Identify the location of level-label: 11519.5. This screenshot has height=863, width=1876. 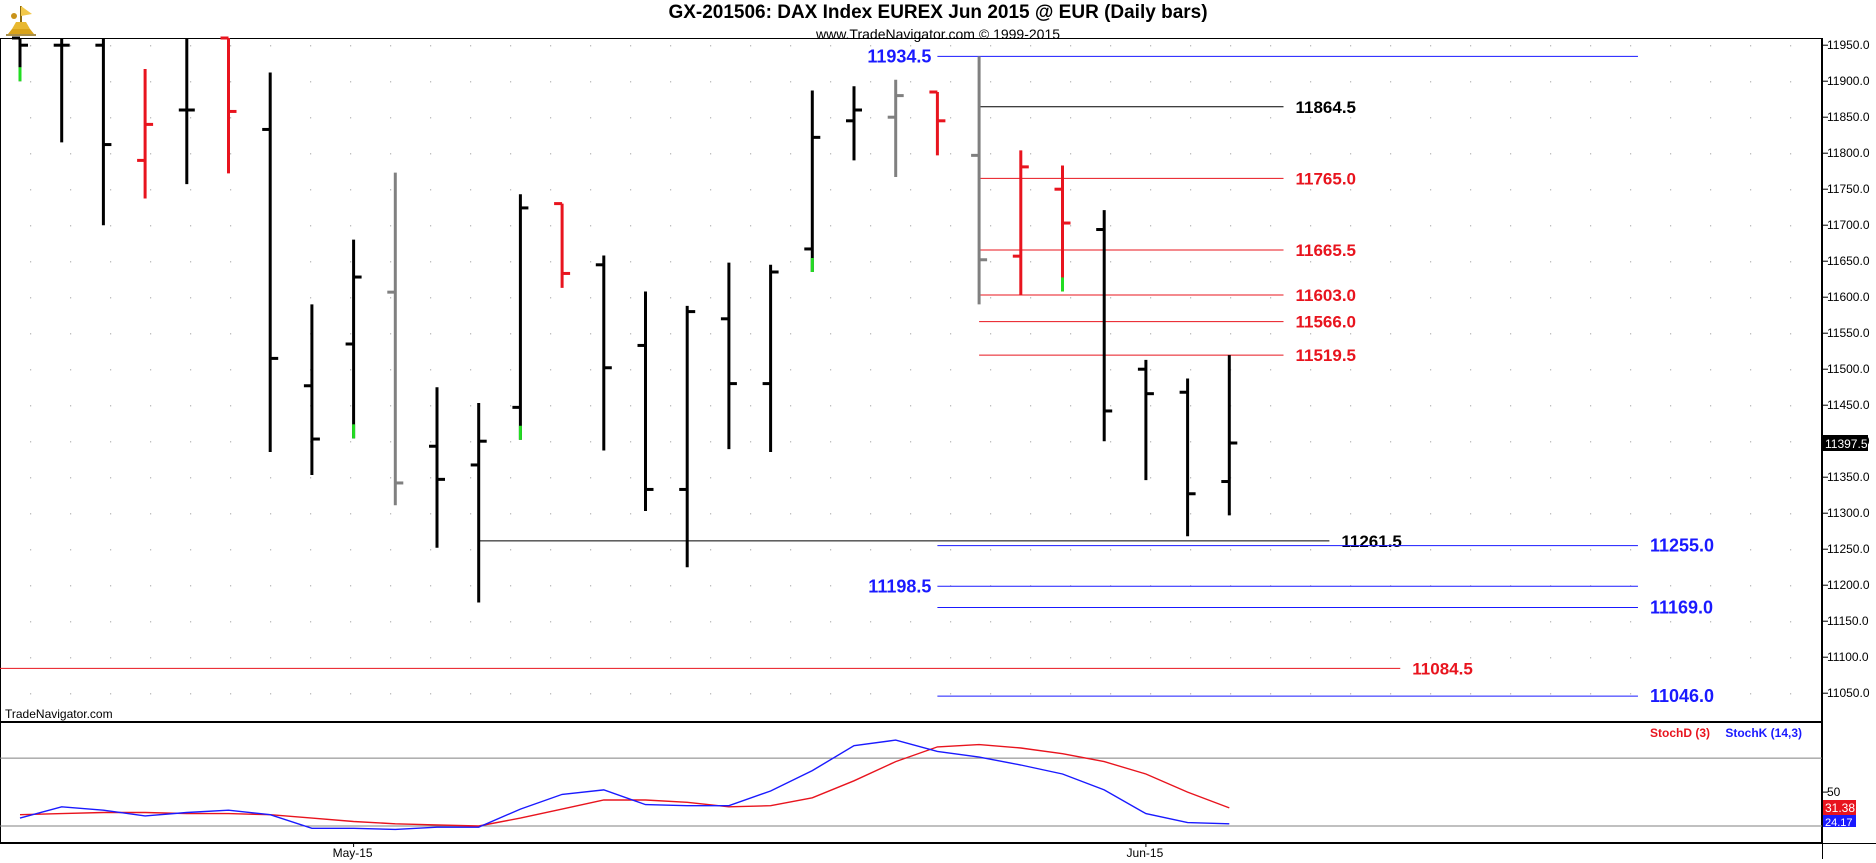
(1326, 355).